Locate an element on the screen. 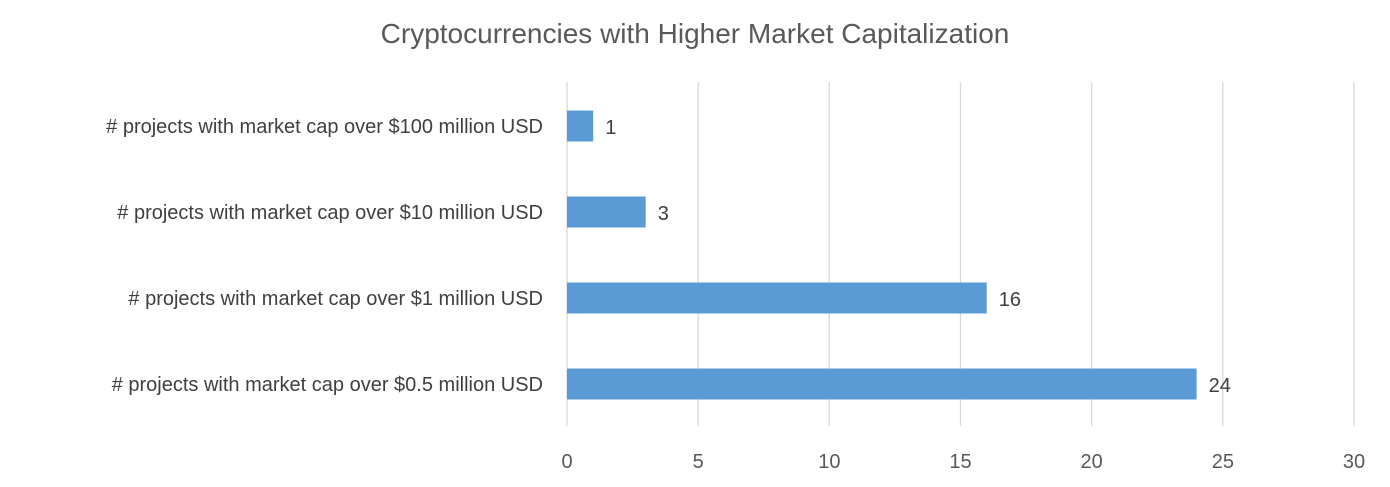 The height and width of the screenshot is (487, 1390). x-tick-label: 5 is located at coordinates (698, 462).